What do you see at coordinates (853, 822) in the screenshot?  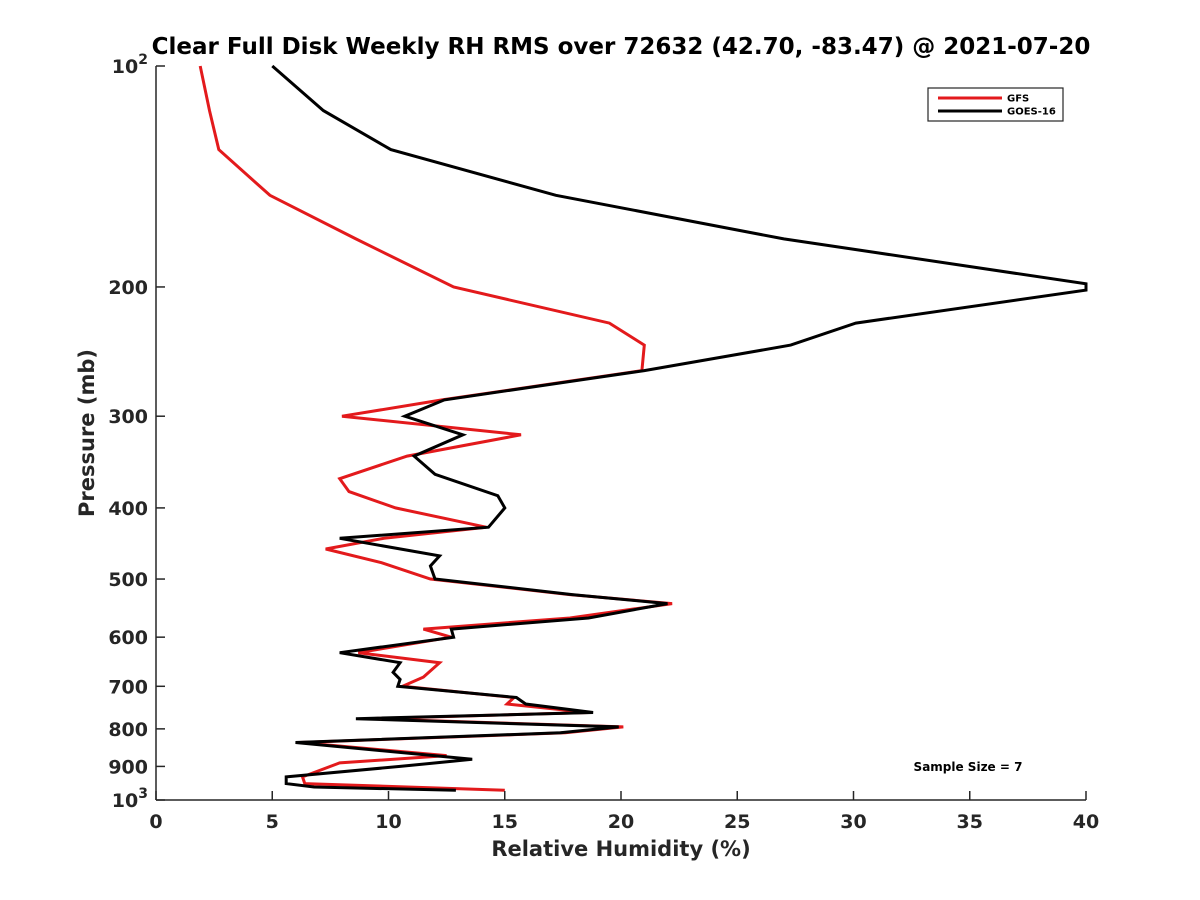 I see `x-tick-label: 30` at bounding box center [853, 822].